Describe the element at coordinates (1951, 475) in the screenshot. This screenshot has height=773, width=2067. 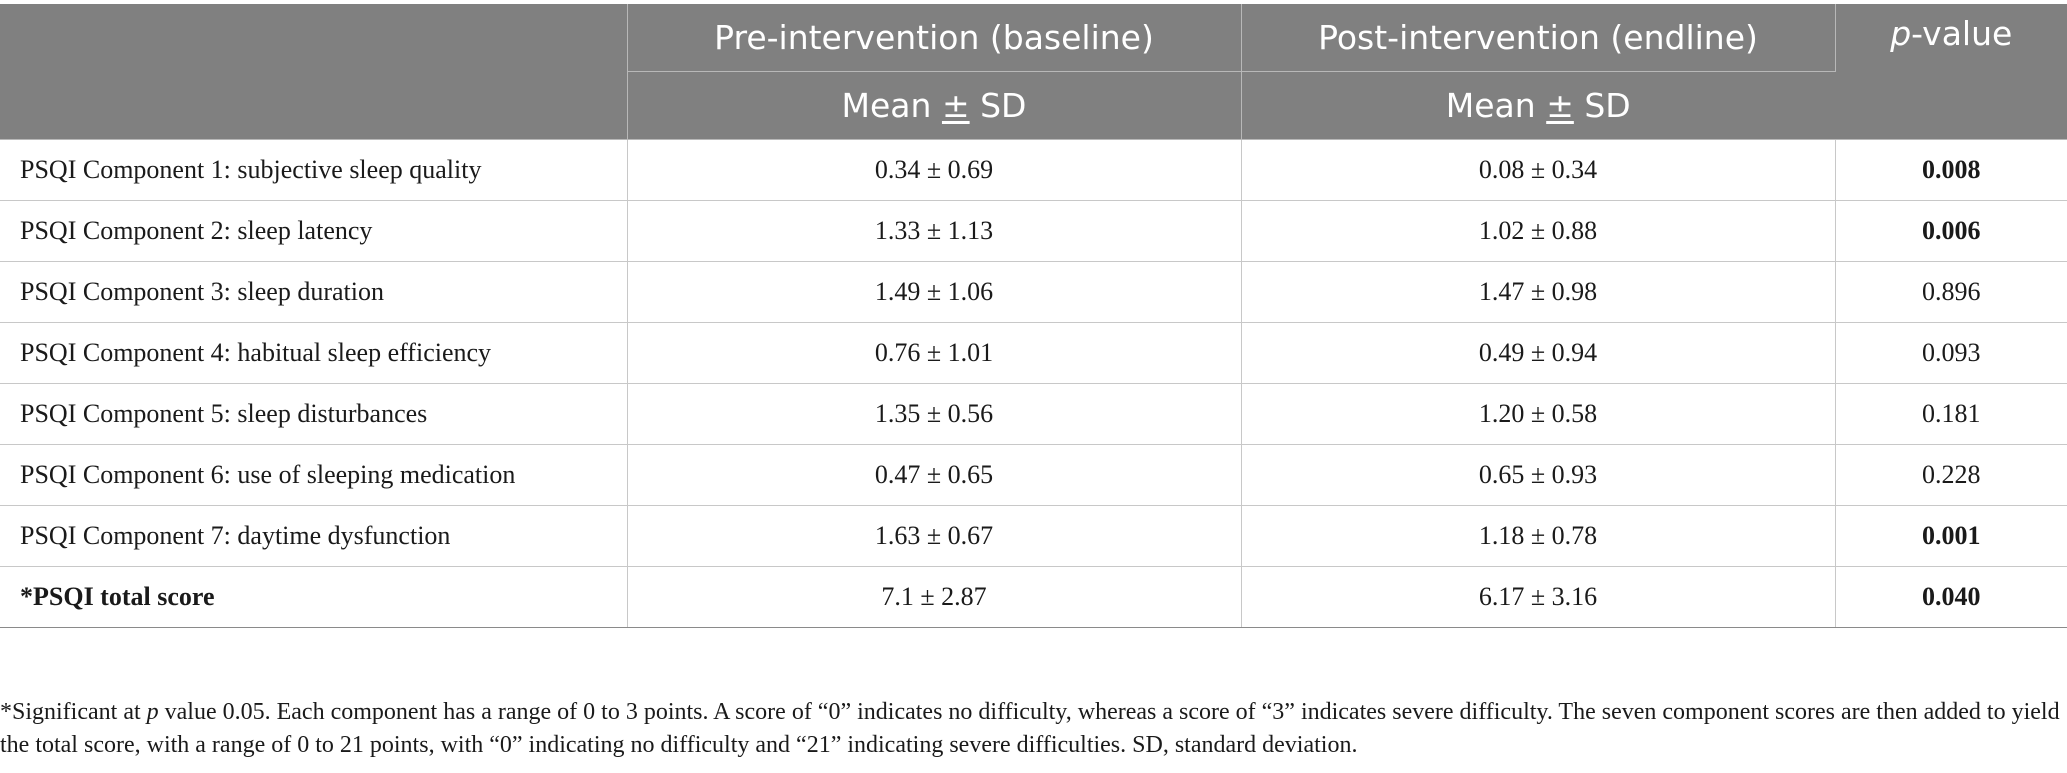
I see `p-value-cell: 0.228` at that location.